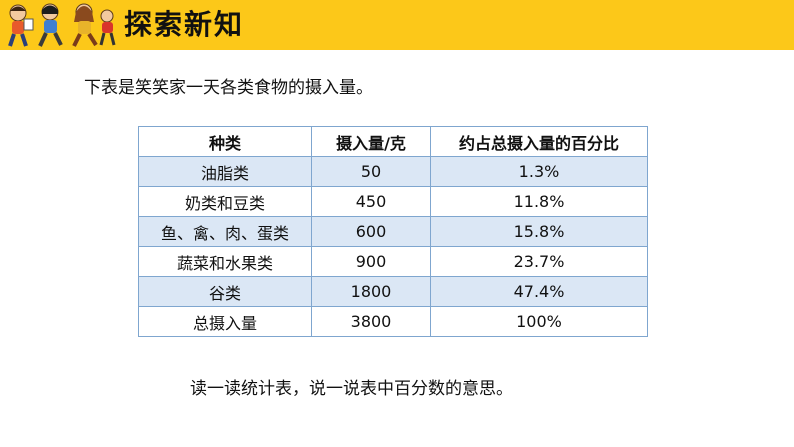  What do you see at coordinates (225, 261) in the screenshot?
I see `table-cell: 蔬菜和水果类` at bounding box center [225, 261].